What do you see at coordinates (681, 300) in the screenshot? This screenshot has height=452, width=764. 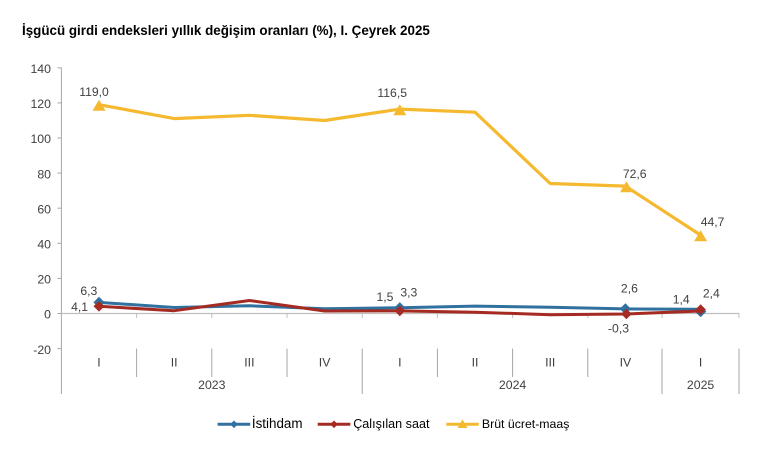 I see `svg-text: 1,4` at bounding box center [681, 300].